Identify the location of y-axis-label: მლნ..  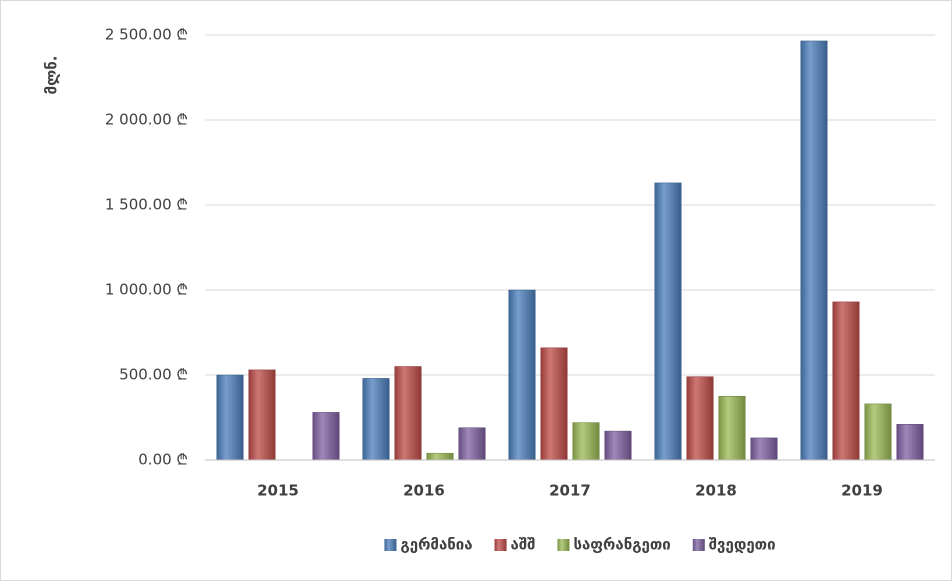
(52, 75).